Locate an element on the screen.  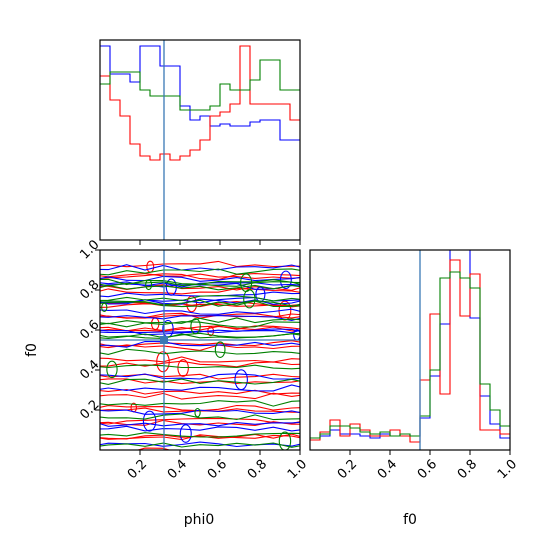
green-phi0-histogram-series is located at coordinates (200, 85).